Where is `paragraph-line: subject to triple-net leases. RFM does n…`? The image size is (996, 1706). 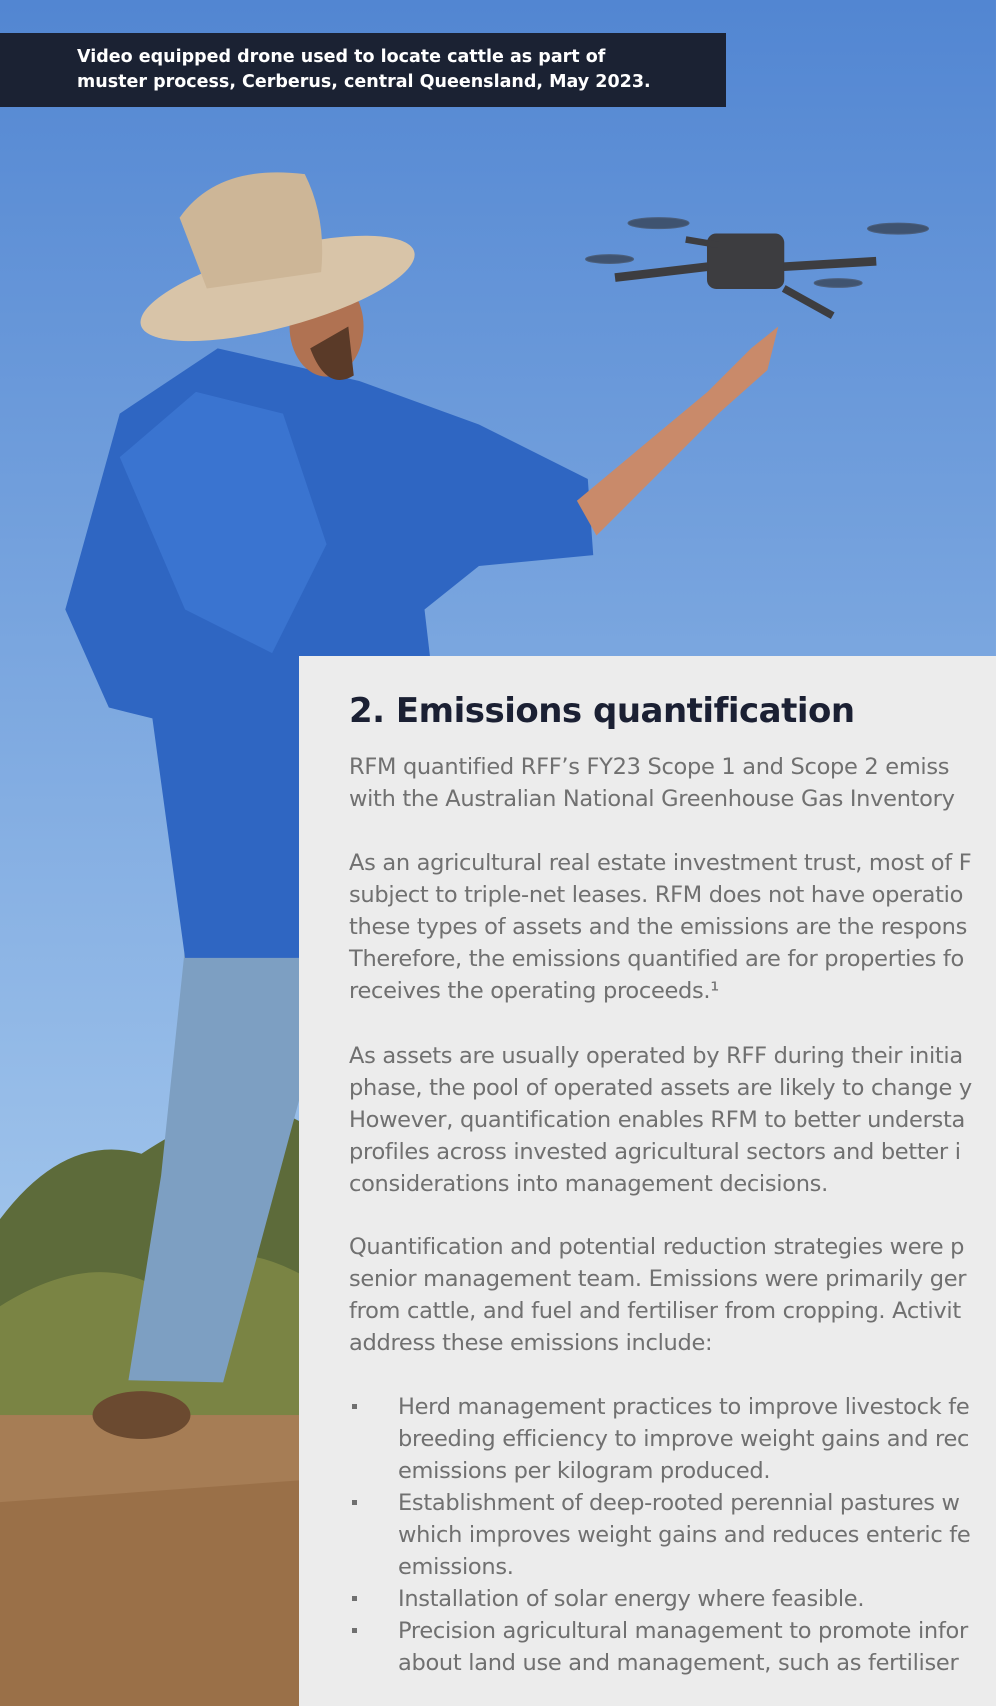 paragraph-line: subject to triple-net leases. RFM does n… is located at coordinates (656, 895).